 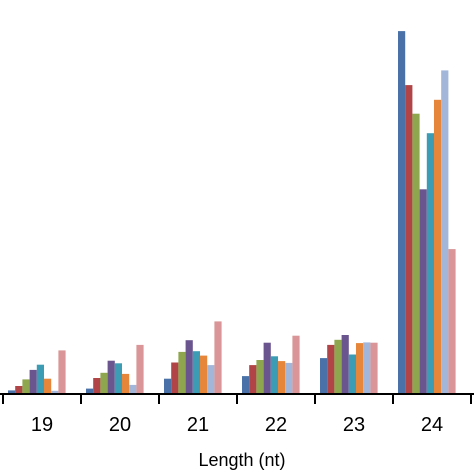 I want to click on x-axis-title: Length (nt), so click(x=241, y=460).